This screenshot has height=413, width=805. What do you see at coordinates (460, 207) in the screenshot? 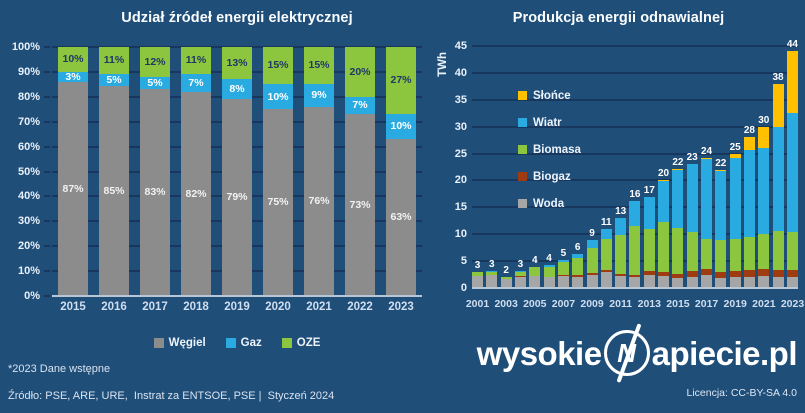
I see `y-tick-label: 15` at bounding box center [460, 207].